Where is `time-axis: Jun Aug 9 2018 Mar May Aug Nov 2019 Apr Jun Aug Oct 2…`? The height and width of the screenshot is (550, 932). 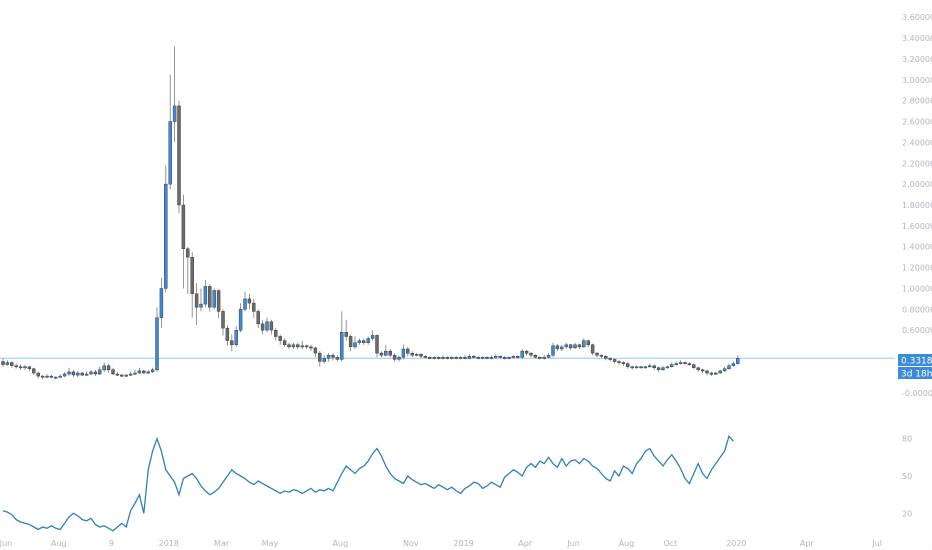 time-axis: Jun Aug 9 2018 Mar May Aug Nov 2019 Apr Jun Aug Oct 2… is located at coordinates (466, 543).